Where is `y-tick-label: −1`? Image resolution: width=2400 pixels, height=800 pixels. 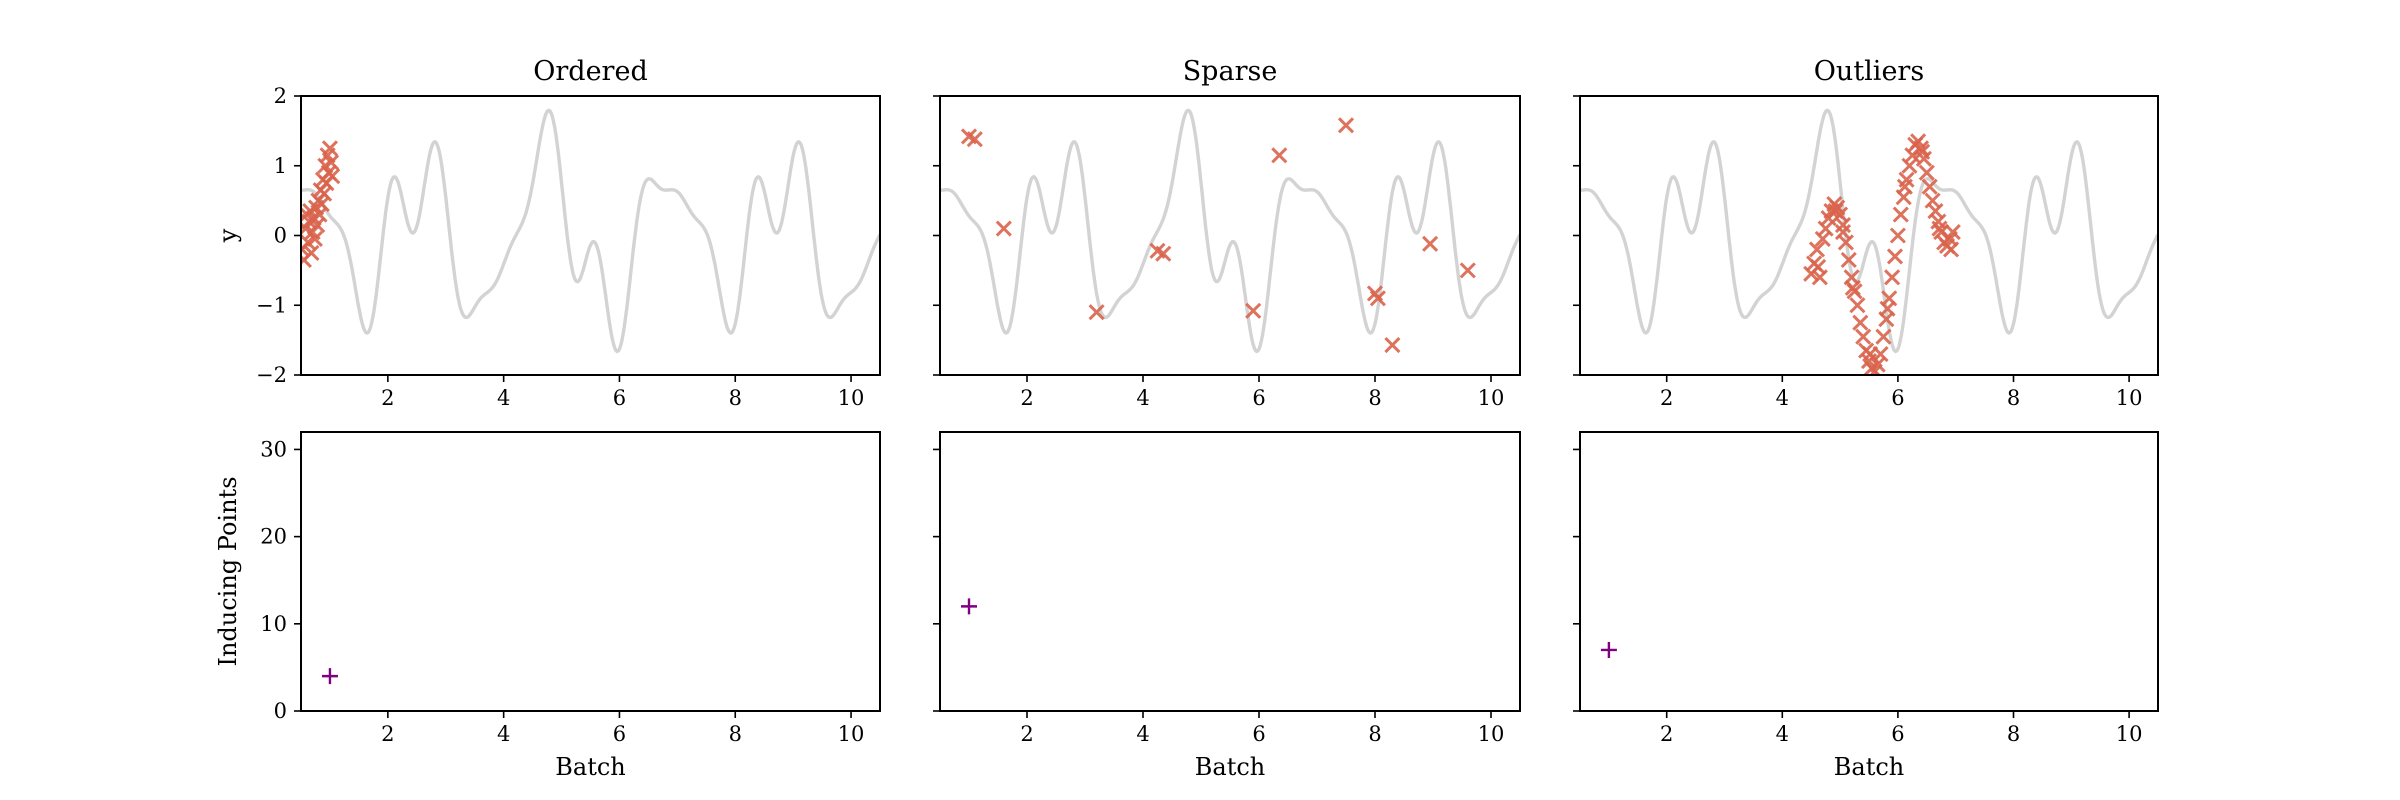 y-tick-label: −1 is located at coordinates (271, 305).